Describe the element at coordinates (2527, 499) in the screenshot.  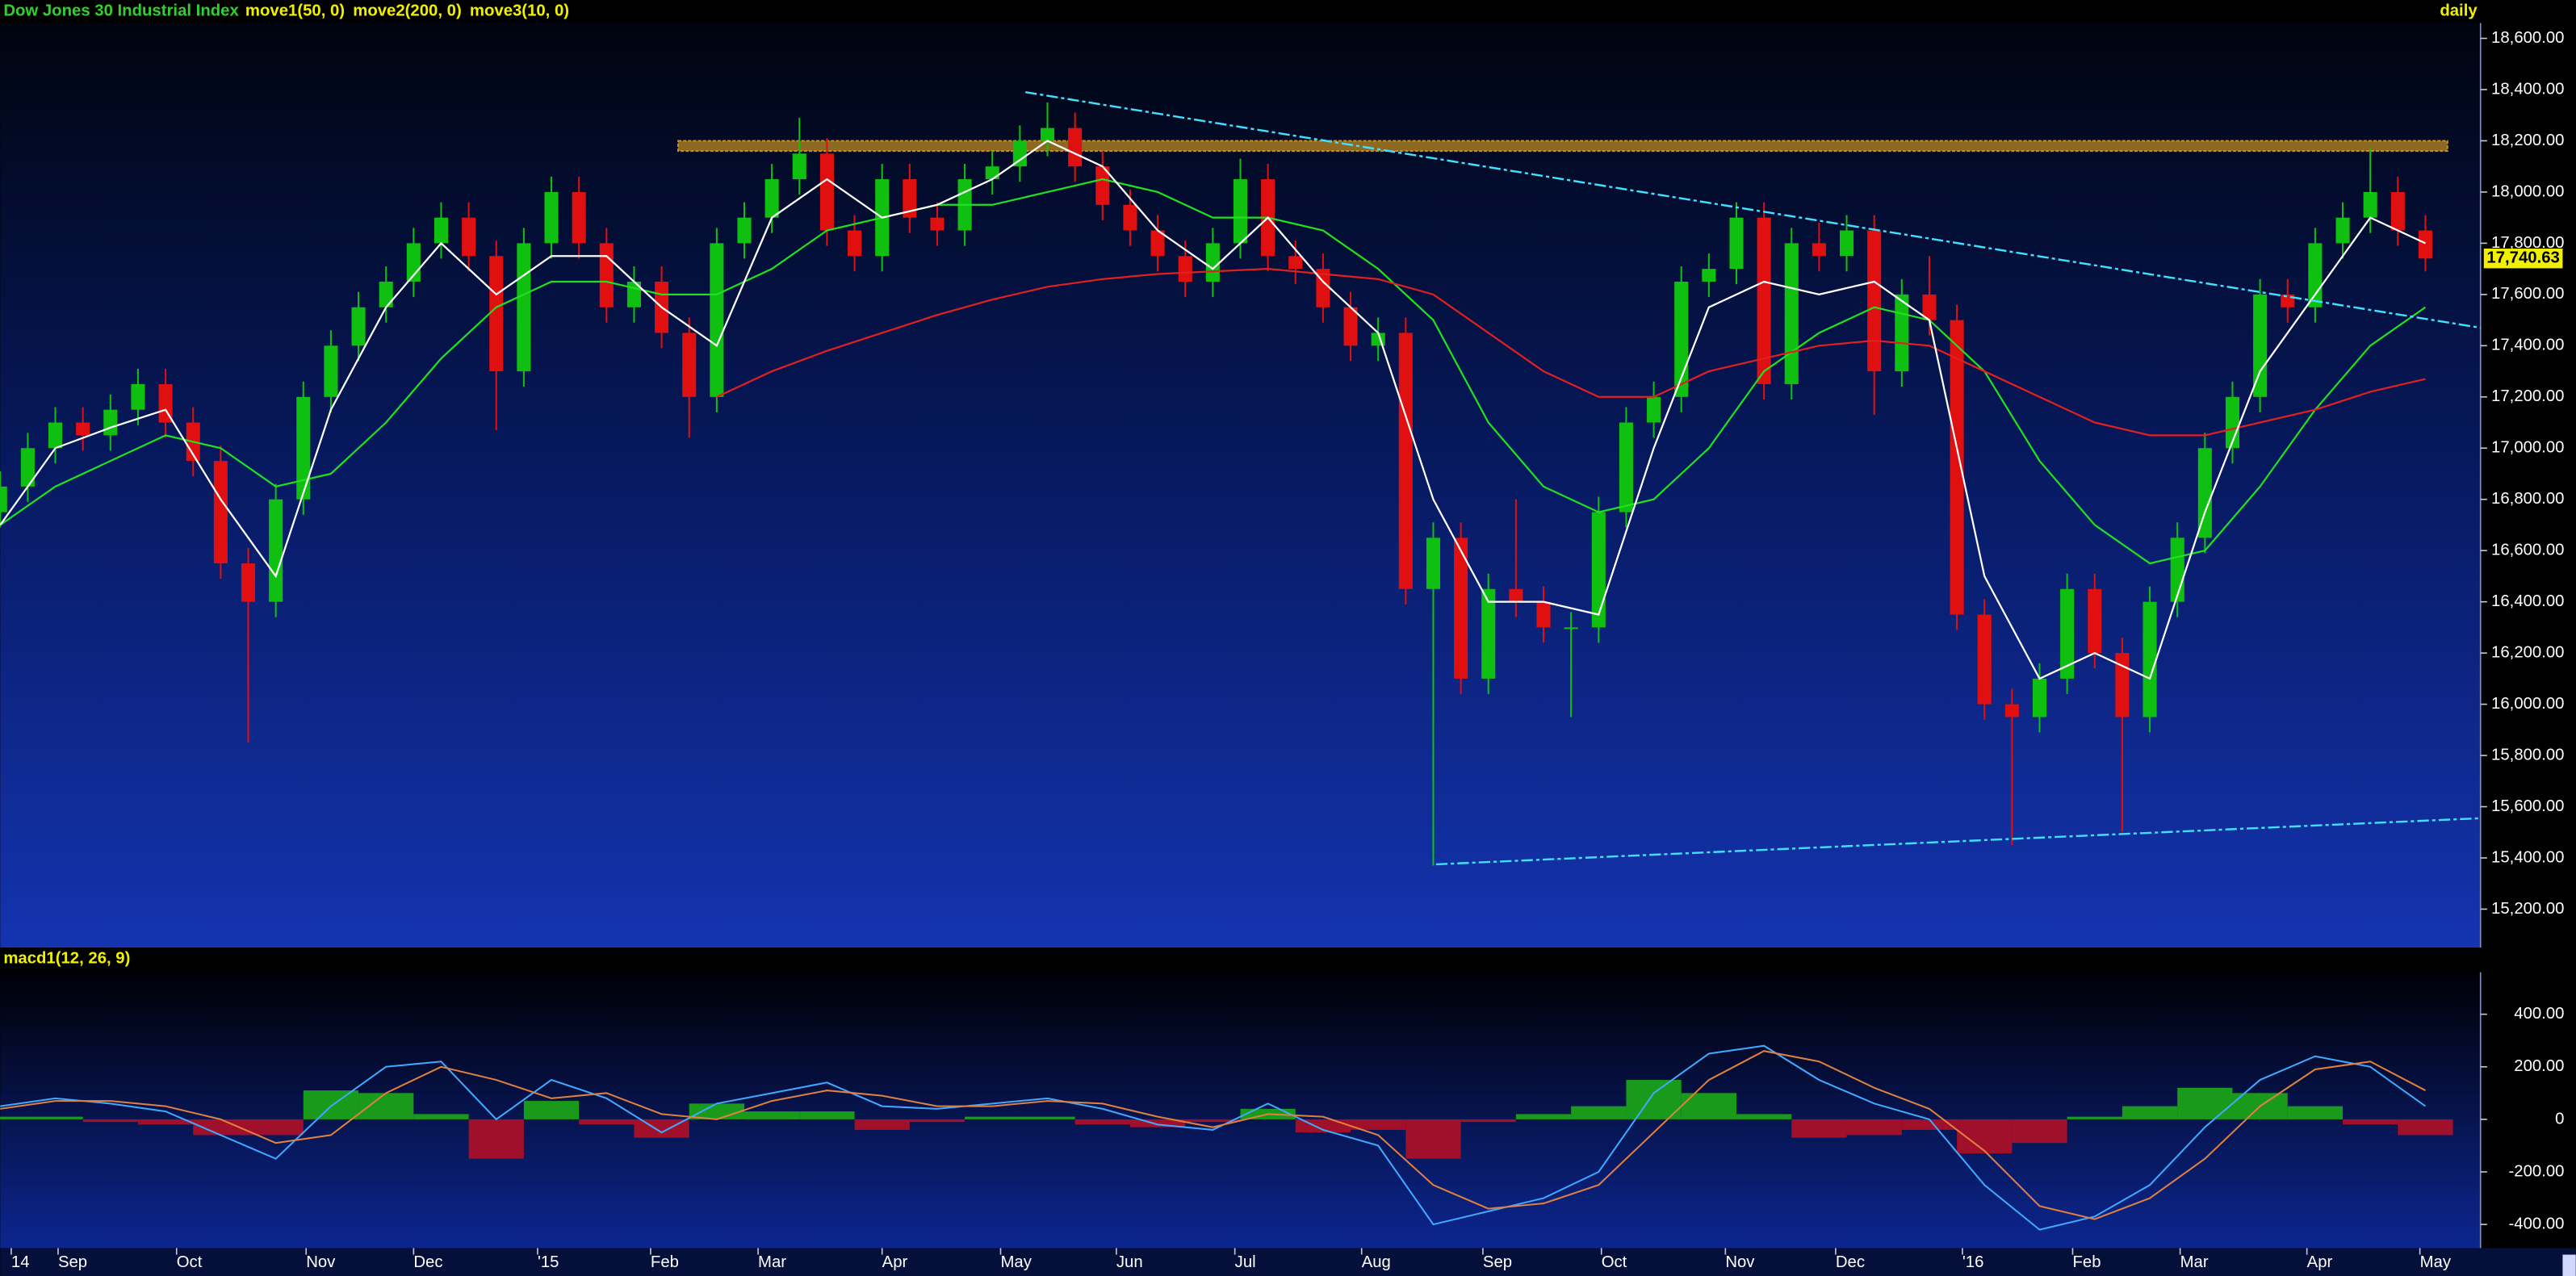
I see `y-tick-label: 16,800.00` at that location.